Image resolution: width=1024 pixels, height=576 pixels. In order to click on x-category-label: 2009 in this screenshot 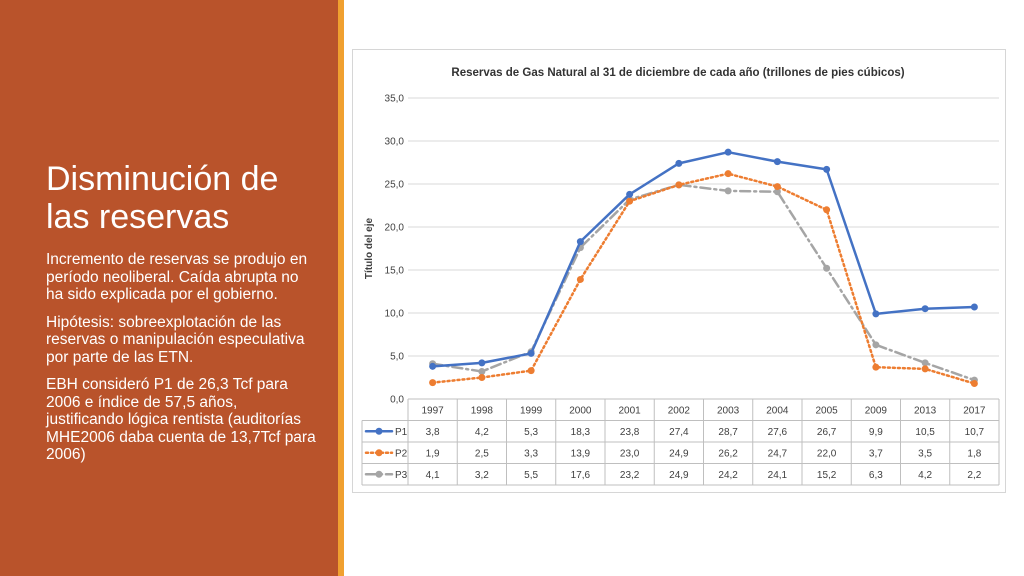, I will do `click(876, 411)`.